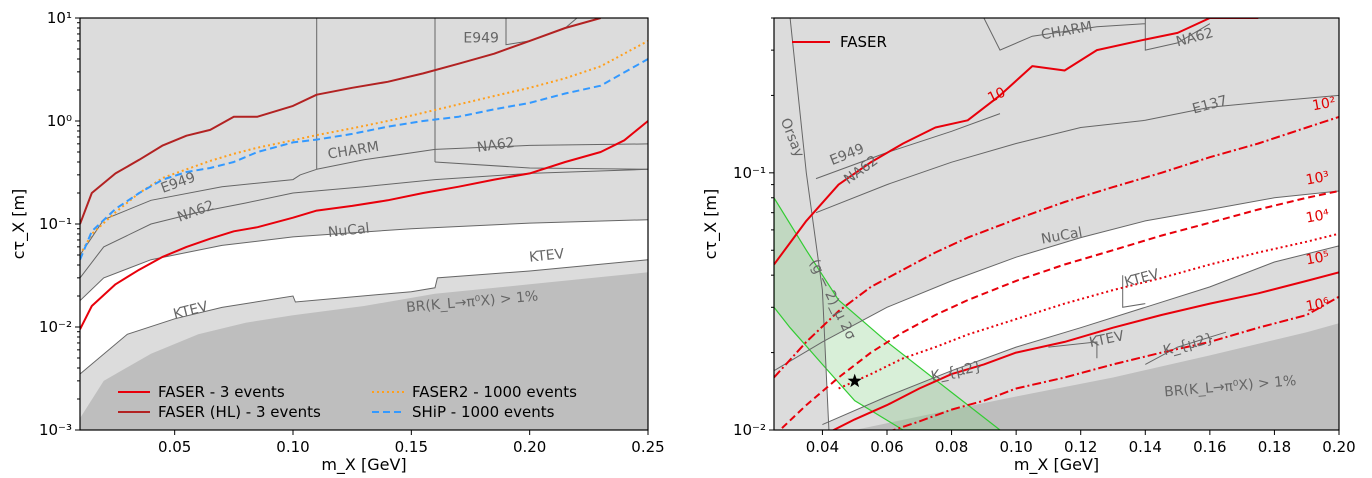  I want to click on contour-label: 10, so click(996, 96).